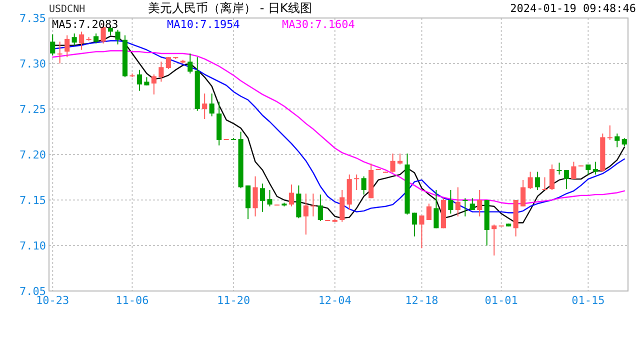 Image resolution: width=640 pixels, height=349 pixels. I want to click on y-tick-label: 7.20, so click(33, 155).